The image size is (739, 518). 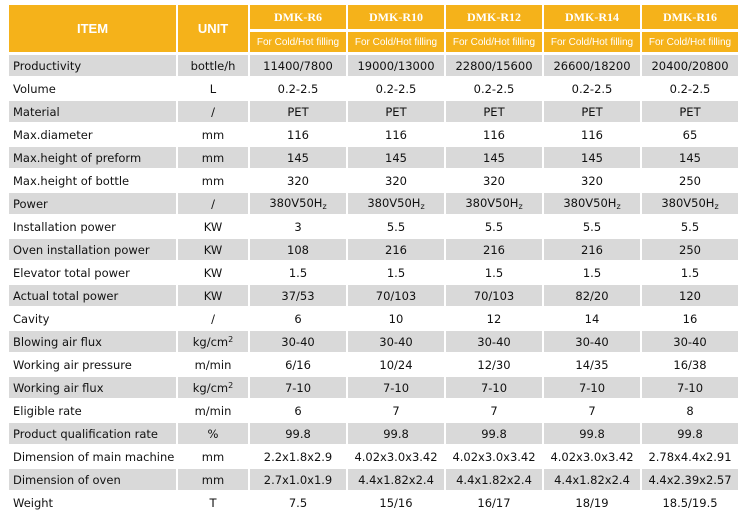 What do you see at coordinates (298, 249) in the screenshot?
I see `value-text: 108` at bounding box center [298, 249].